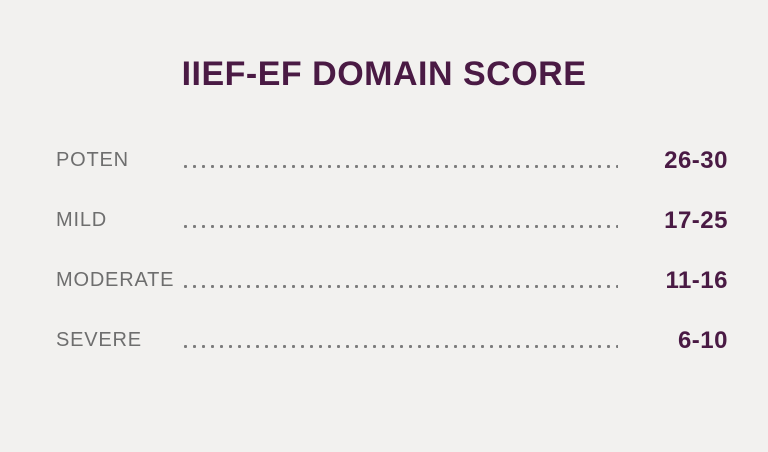  What do you see at coordinates (81, 220) in the screenshot?
I see `score-label: MILD` at bounding box center [81, 220].